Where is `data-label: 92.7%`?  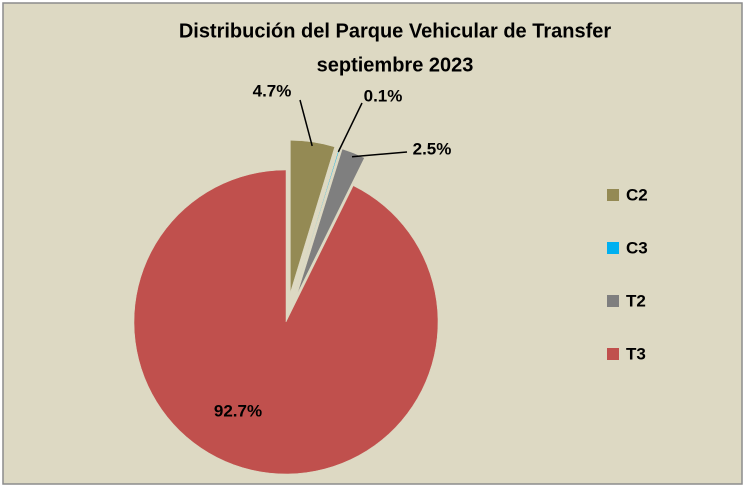
data-label: 92.7% is located at coordinates (238, 410).